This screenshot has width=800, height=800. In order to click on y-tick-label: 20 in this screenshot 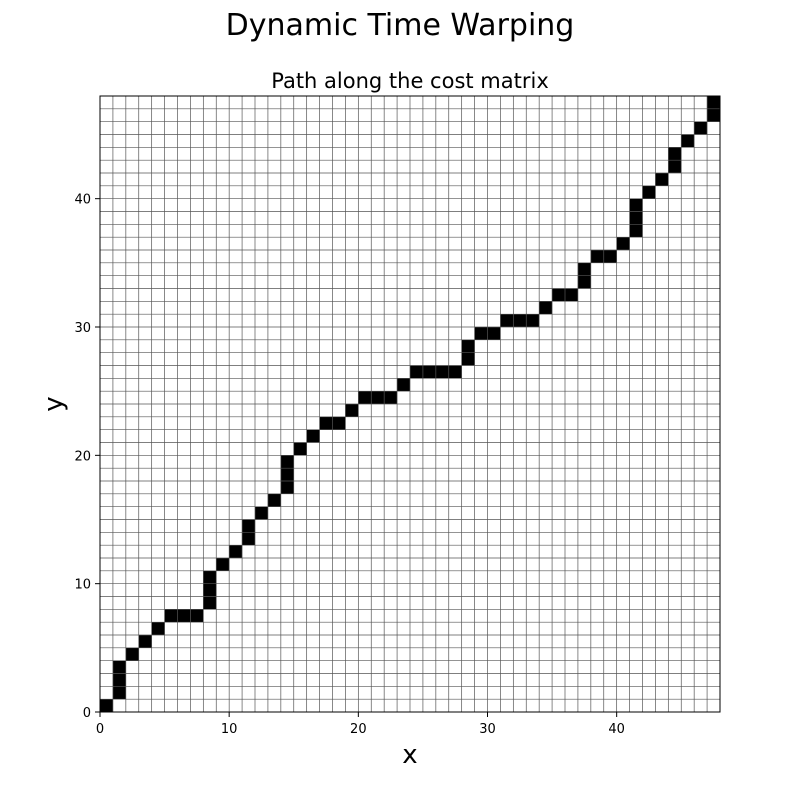, I will do `click(82, 456)`.